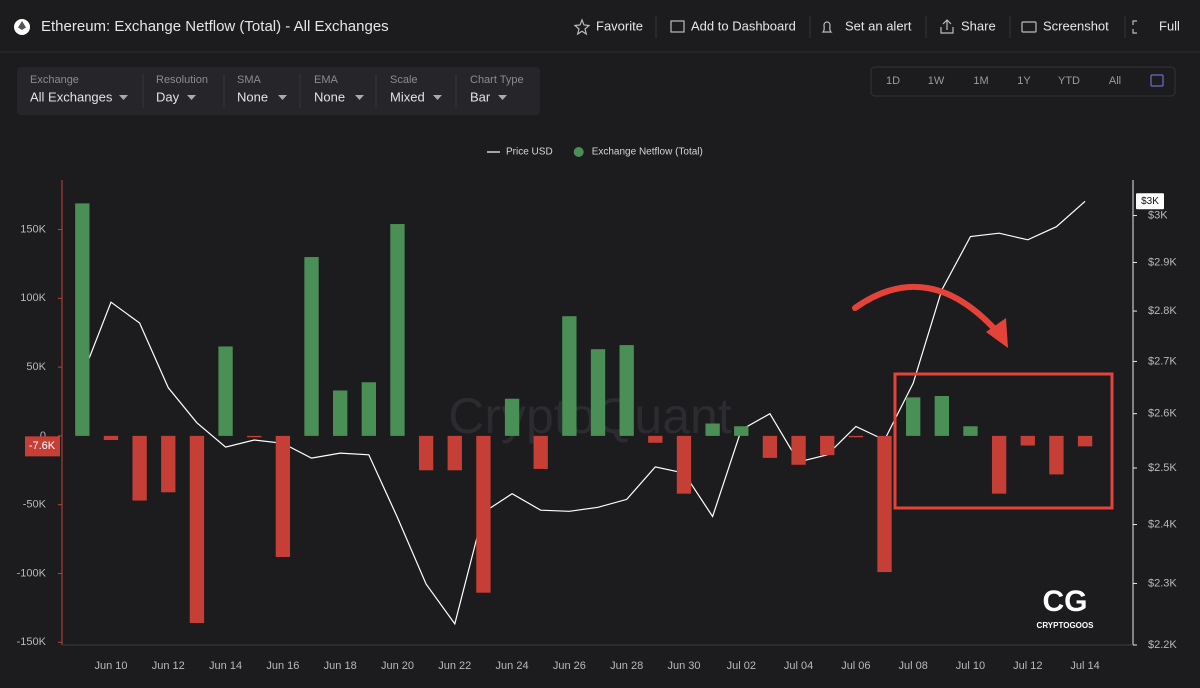  What do you see at coordinates (22, 25) in the screenshot?
I see `eth-glyph` at bounding box center [22, 25].